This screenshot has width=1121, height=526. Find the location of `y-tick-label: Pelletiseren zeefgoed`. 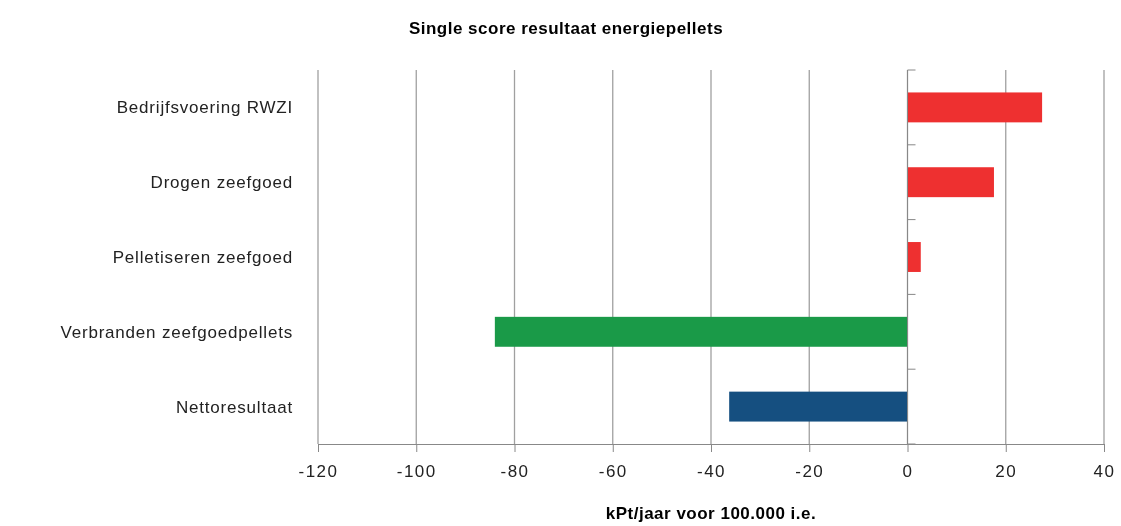

y-tick-label: Pelletiseren zeefgoed is located at coordinates (202, 257).